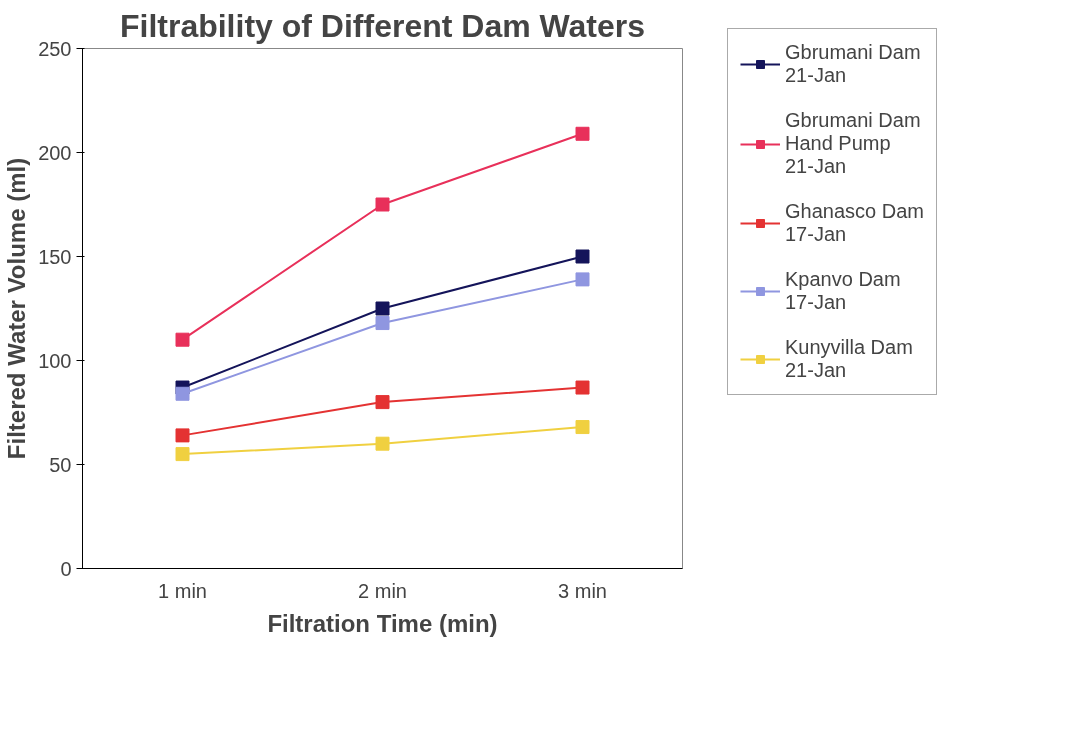  I want to click on y-tick-label: 50, so click(60, 464).